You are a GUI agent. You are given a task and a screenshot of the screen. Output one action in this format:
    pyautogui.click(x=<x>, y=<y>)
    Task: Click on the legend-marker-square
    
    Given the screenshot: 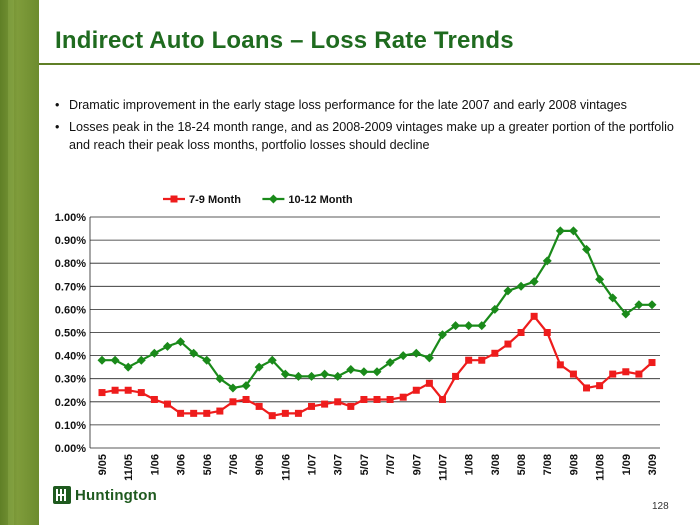 What is the action you would take?
    pyautogui.click(x=174, y=199)
    